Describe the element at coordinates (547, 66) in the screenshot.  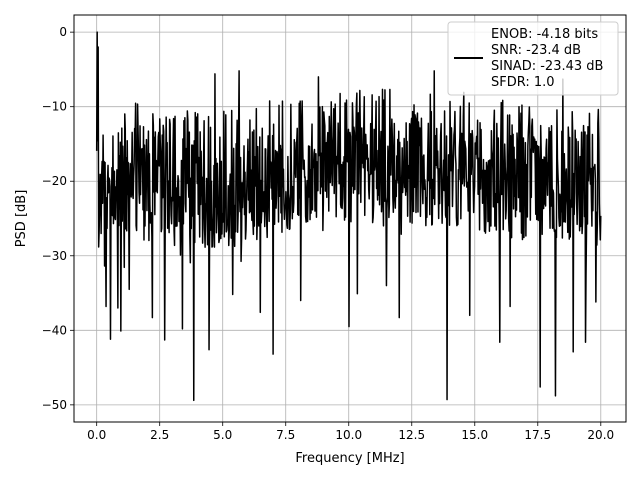
I see `legend-sinad-text: SINAD: -23.43 dB` at that location.